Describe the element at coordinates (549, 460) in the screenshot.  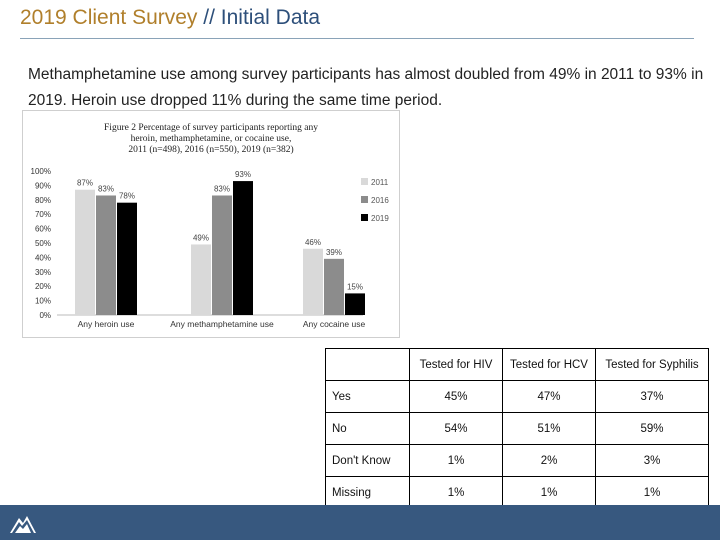
I see `table-cell: 2%` at that location.